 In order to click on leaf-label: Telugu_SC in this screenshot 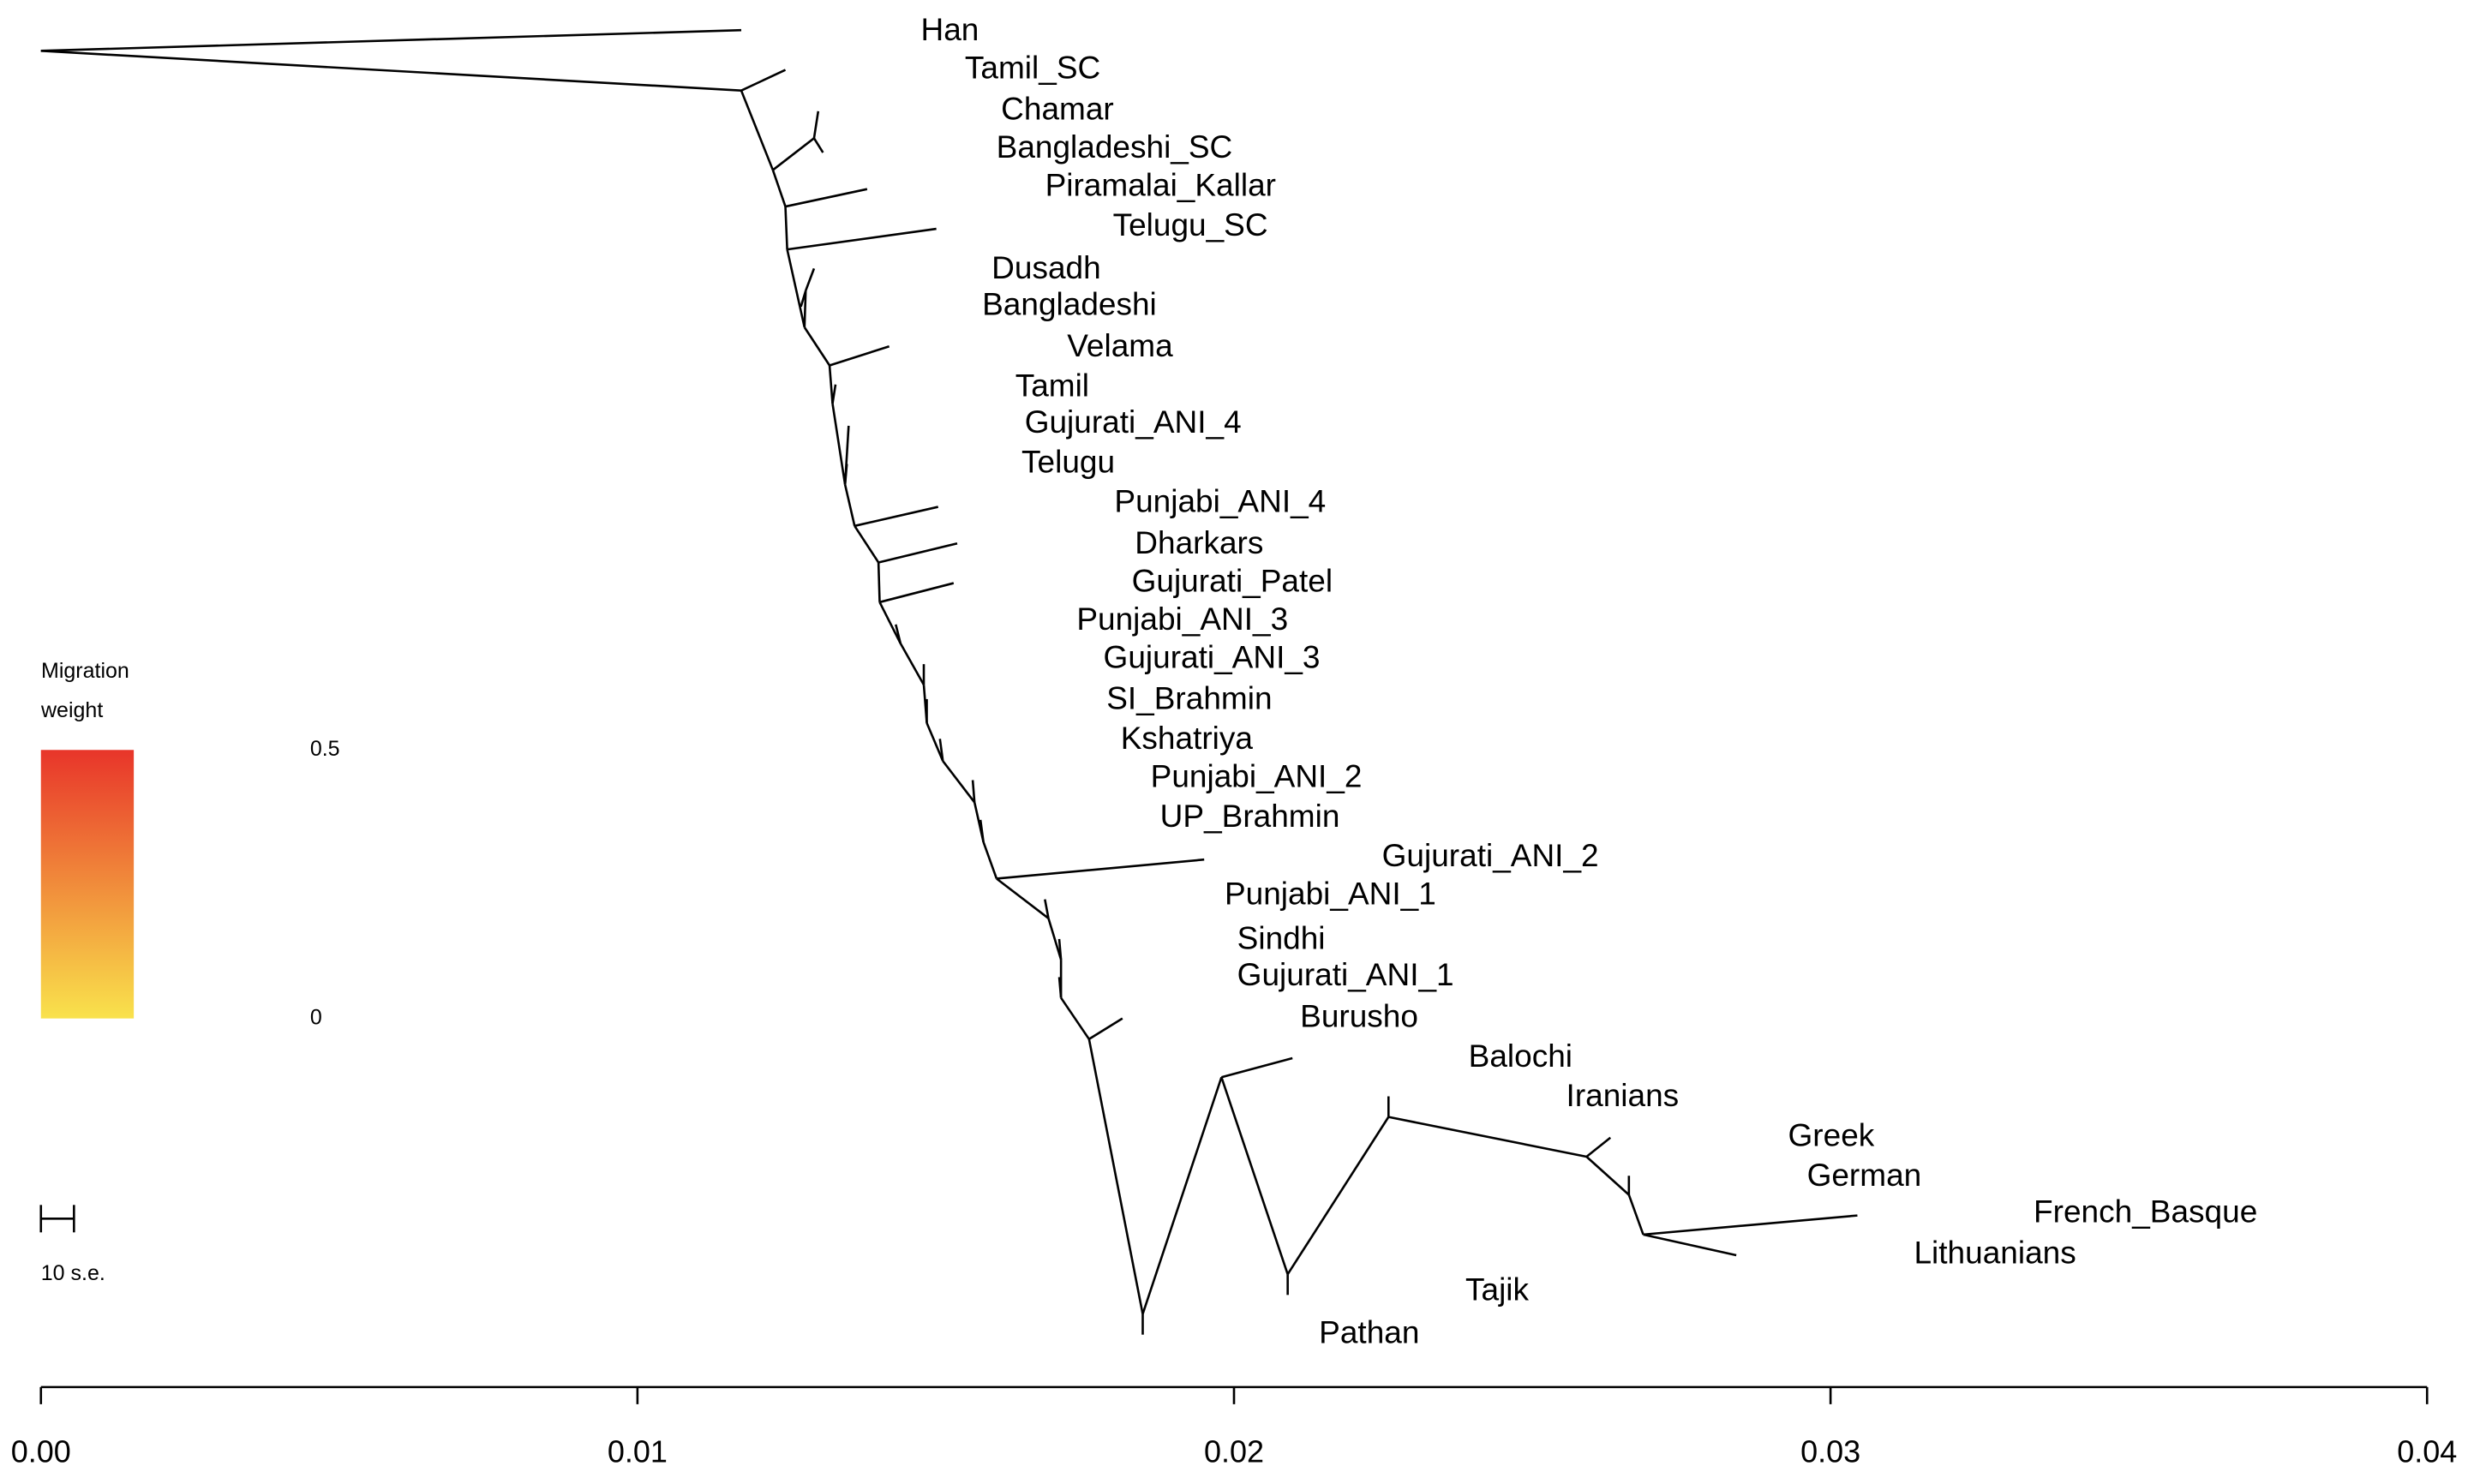, I will do `click(1190, 225)`.